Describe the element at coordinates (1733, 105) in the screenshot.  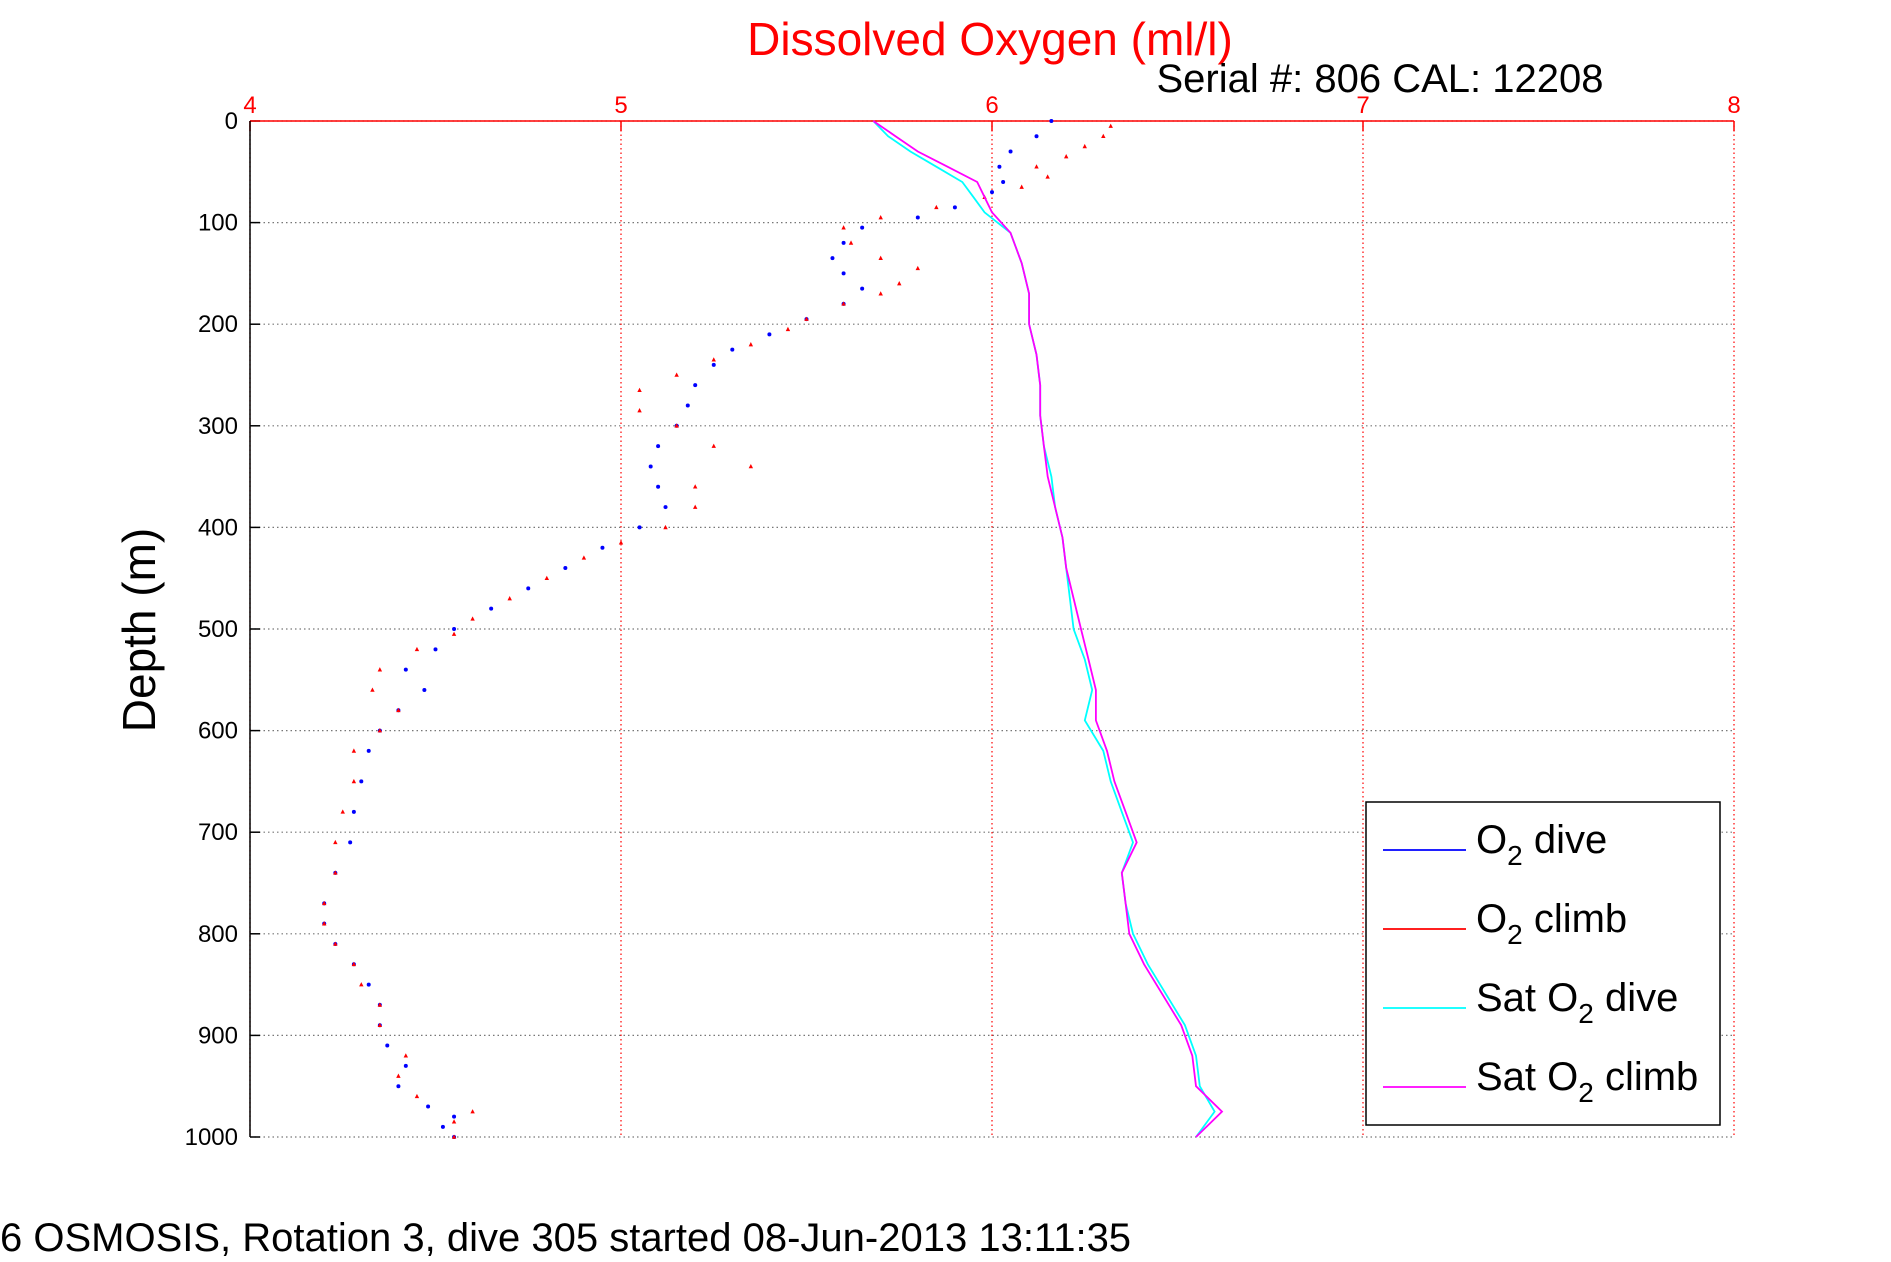
I see `x-tick-label: 8` at that location.